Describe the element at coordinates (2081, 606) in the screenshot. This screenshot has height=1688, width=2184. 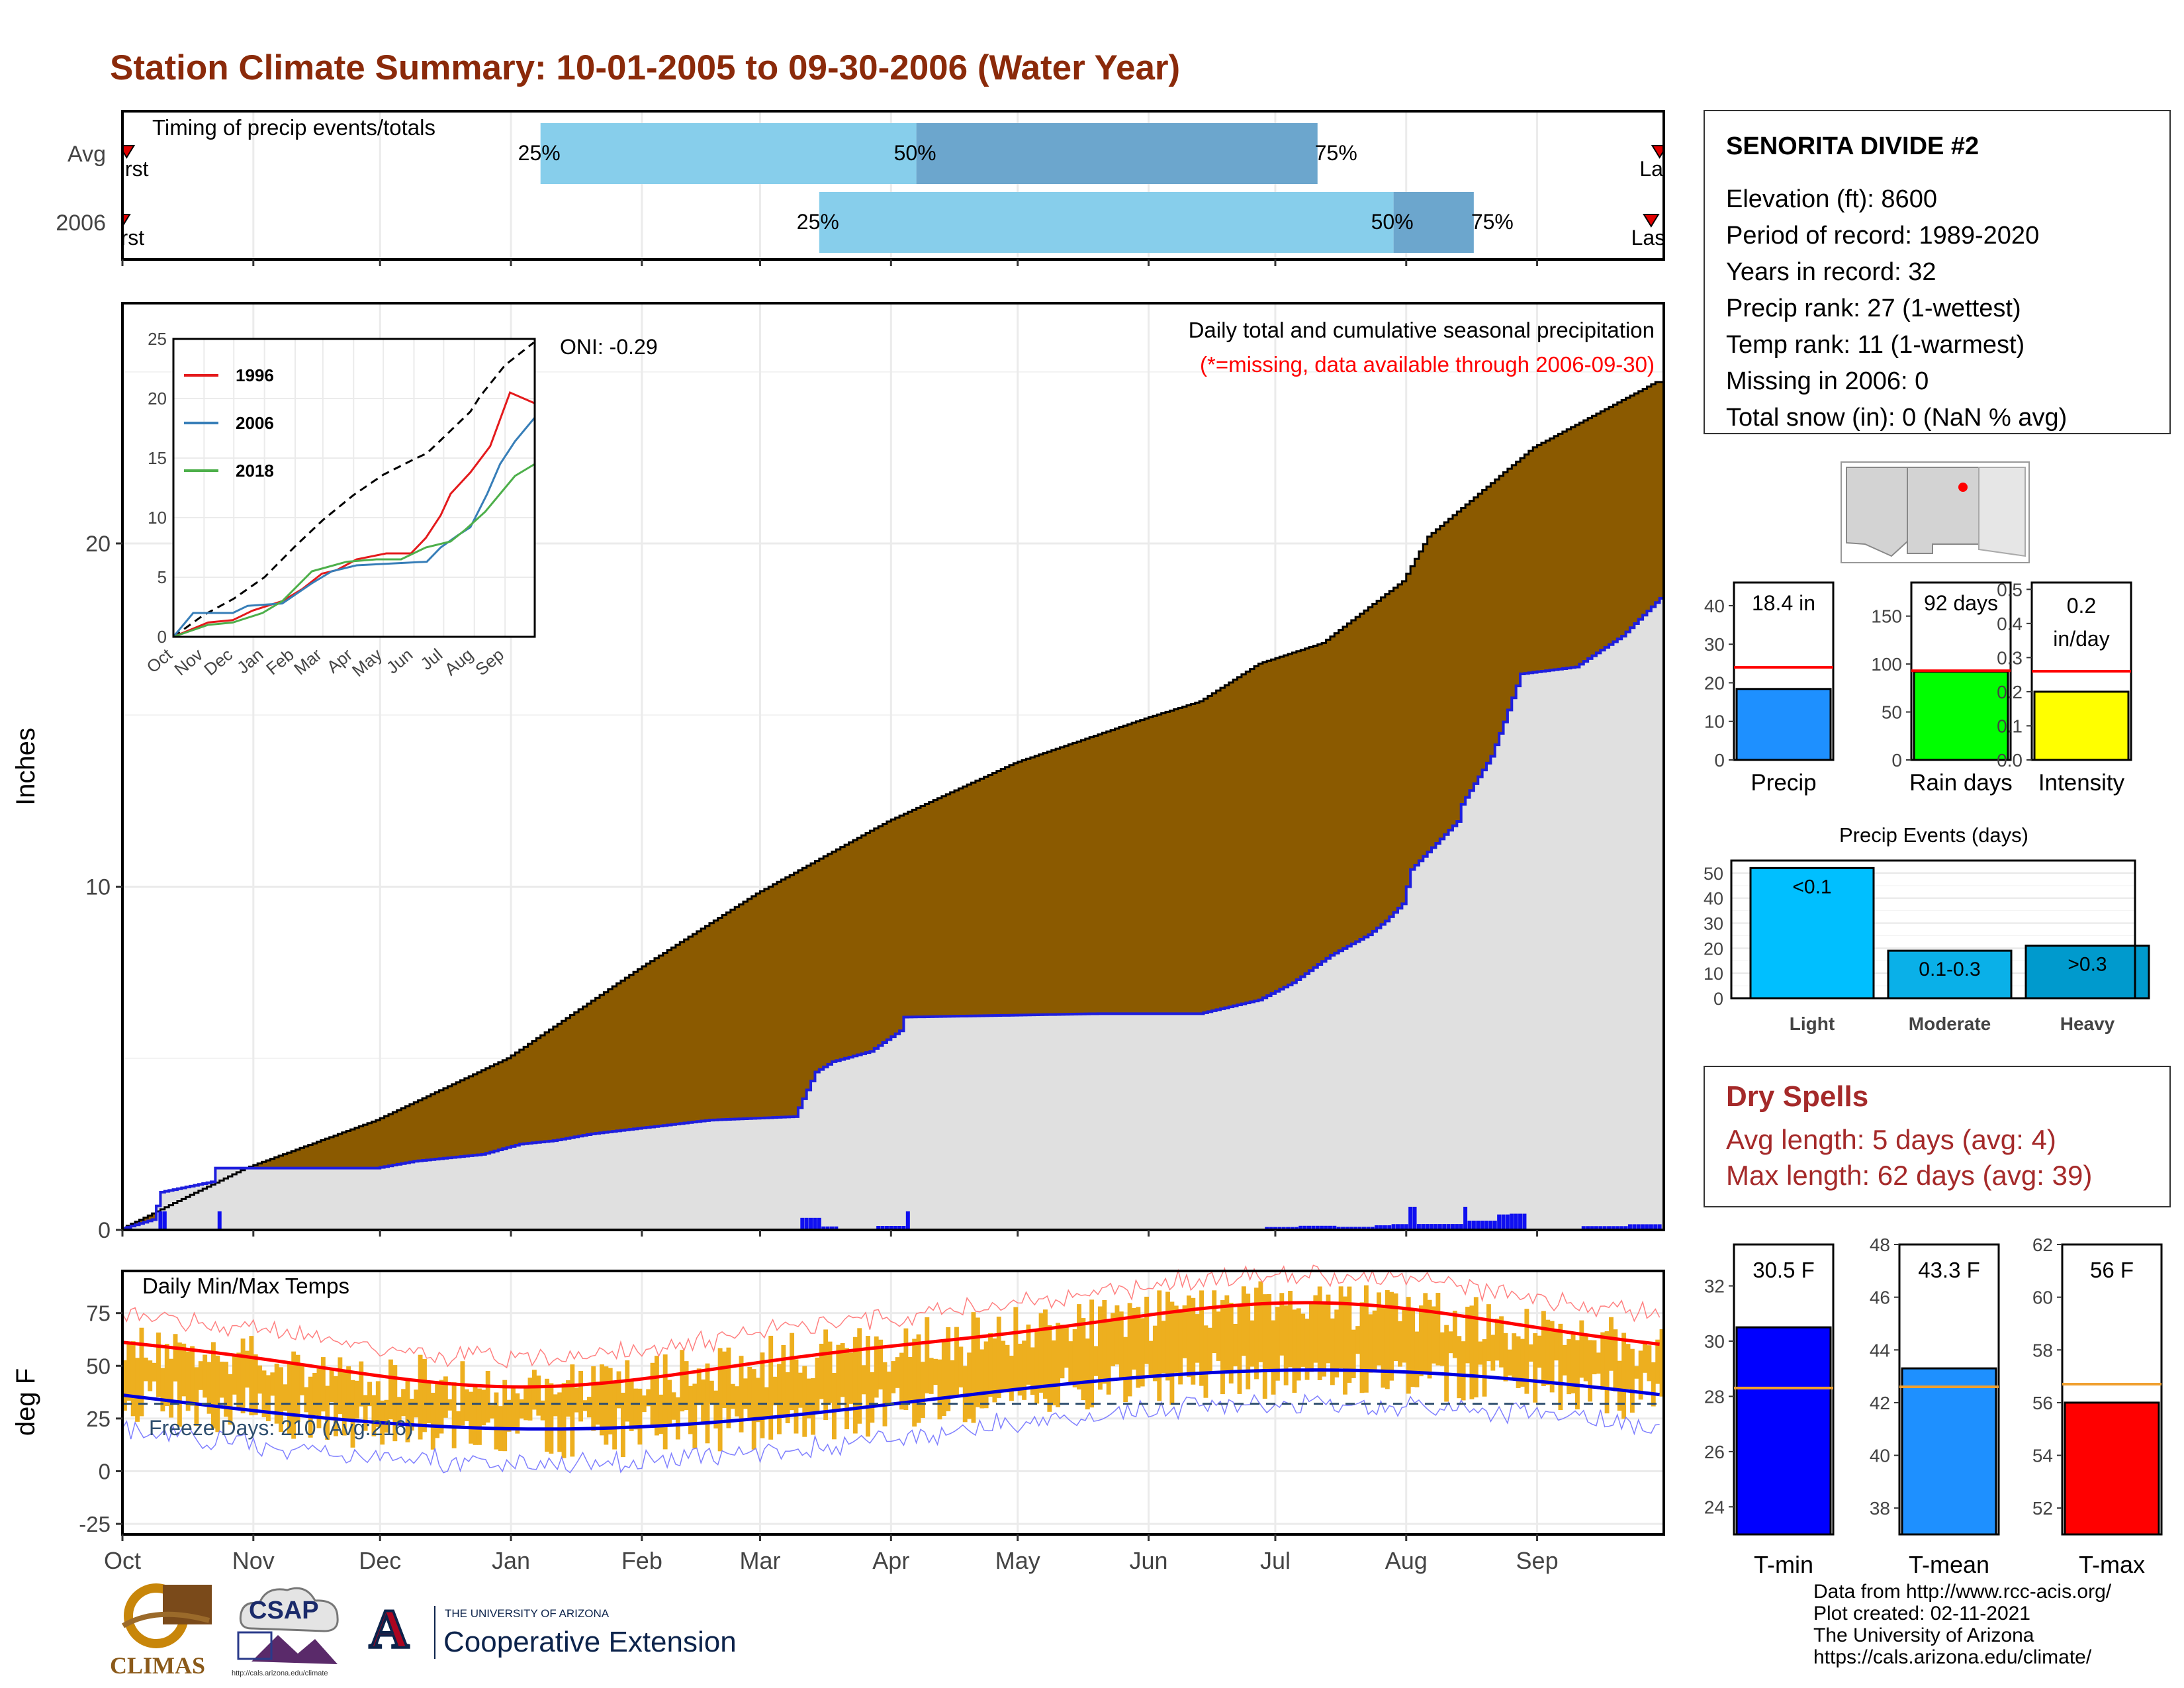
I see `summary-value-label: 0.2` at that location.